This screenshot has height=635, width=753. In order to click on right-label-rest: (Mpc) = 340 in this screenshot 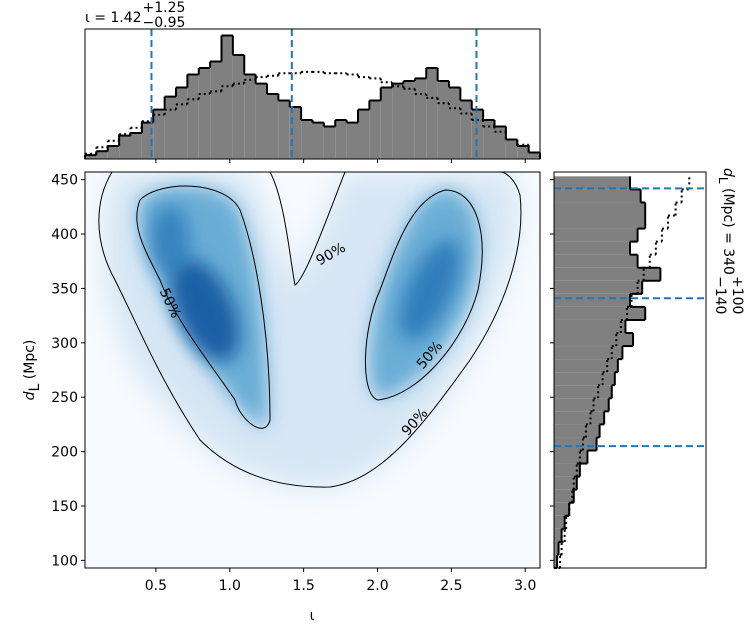, I will do `click(728, 229)`.